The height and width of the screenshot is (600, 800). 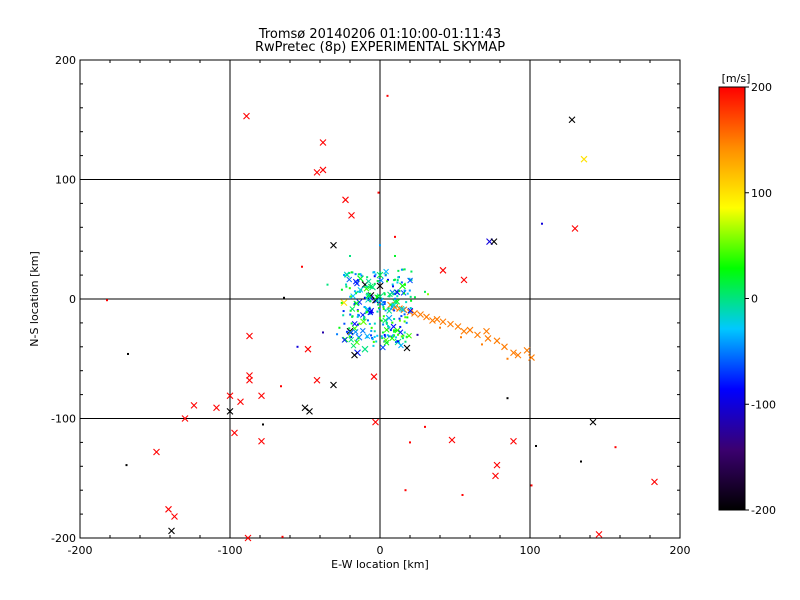 What do you see at coordinates (379, 34) in the screenshot?
I see `chart-title: Tromsø 20140206 01:10:00-01:11:43` at bounding box center [379, 34].